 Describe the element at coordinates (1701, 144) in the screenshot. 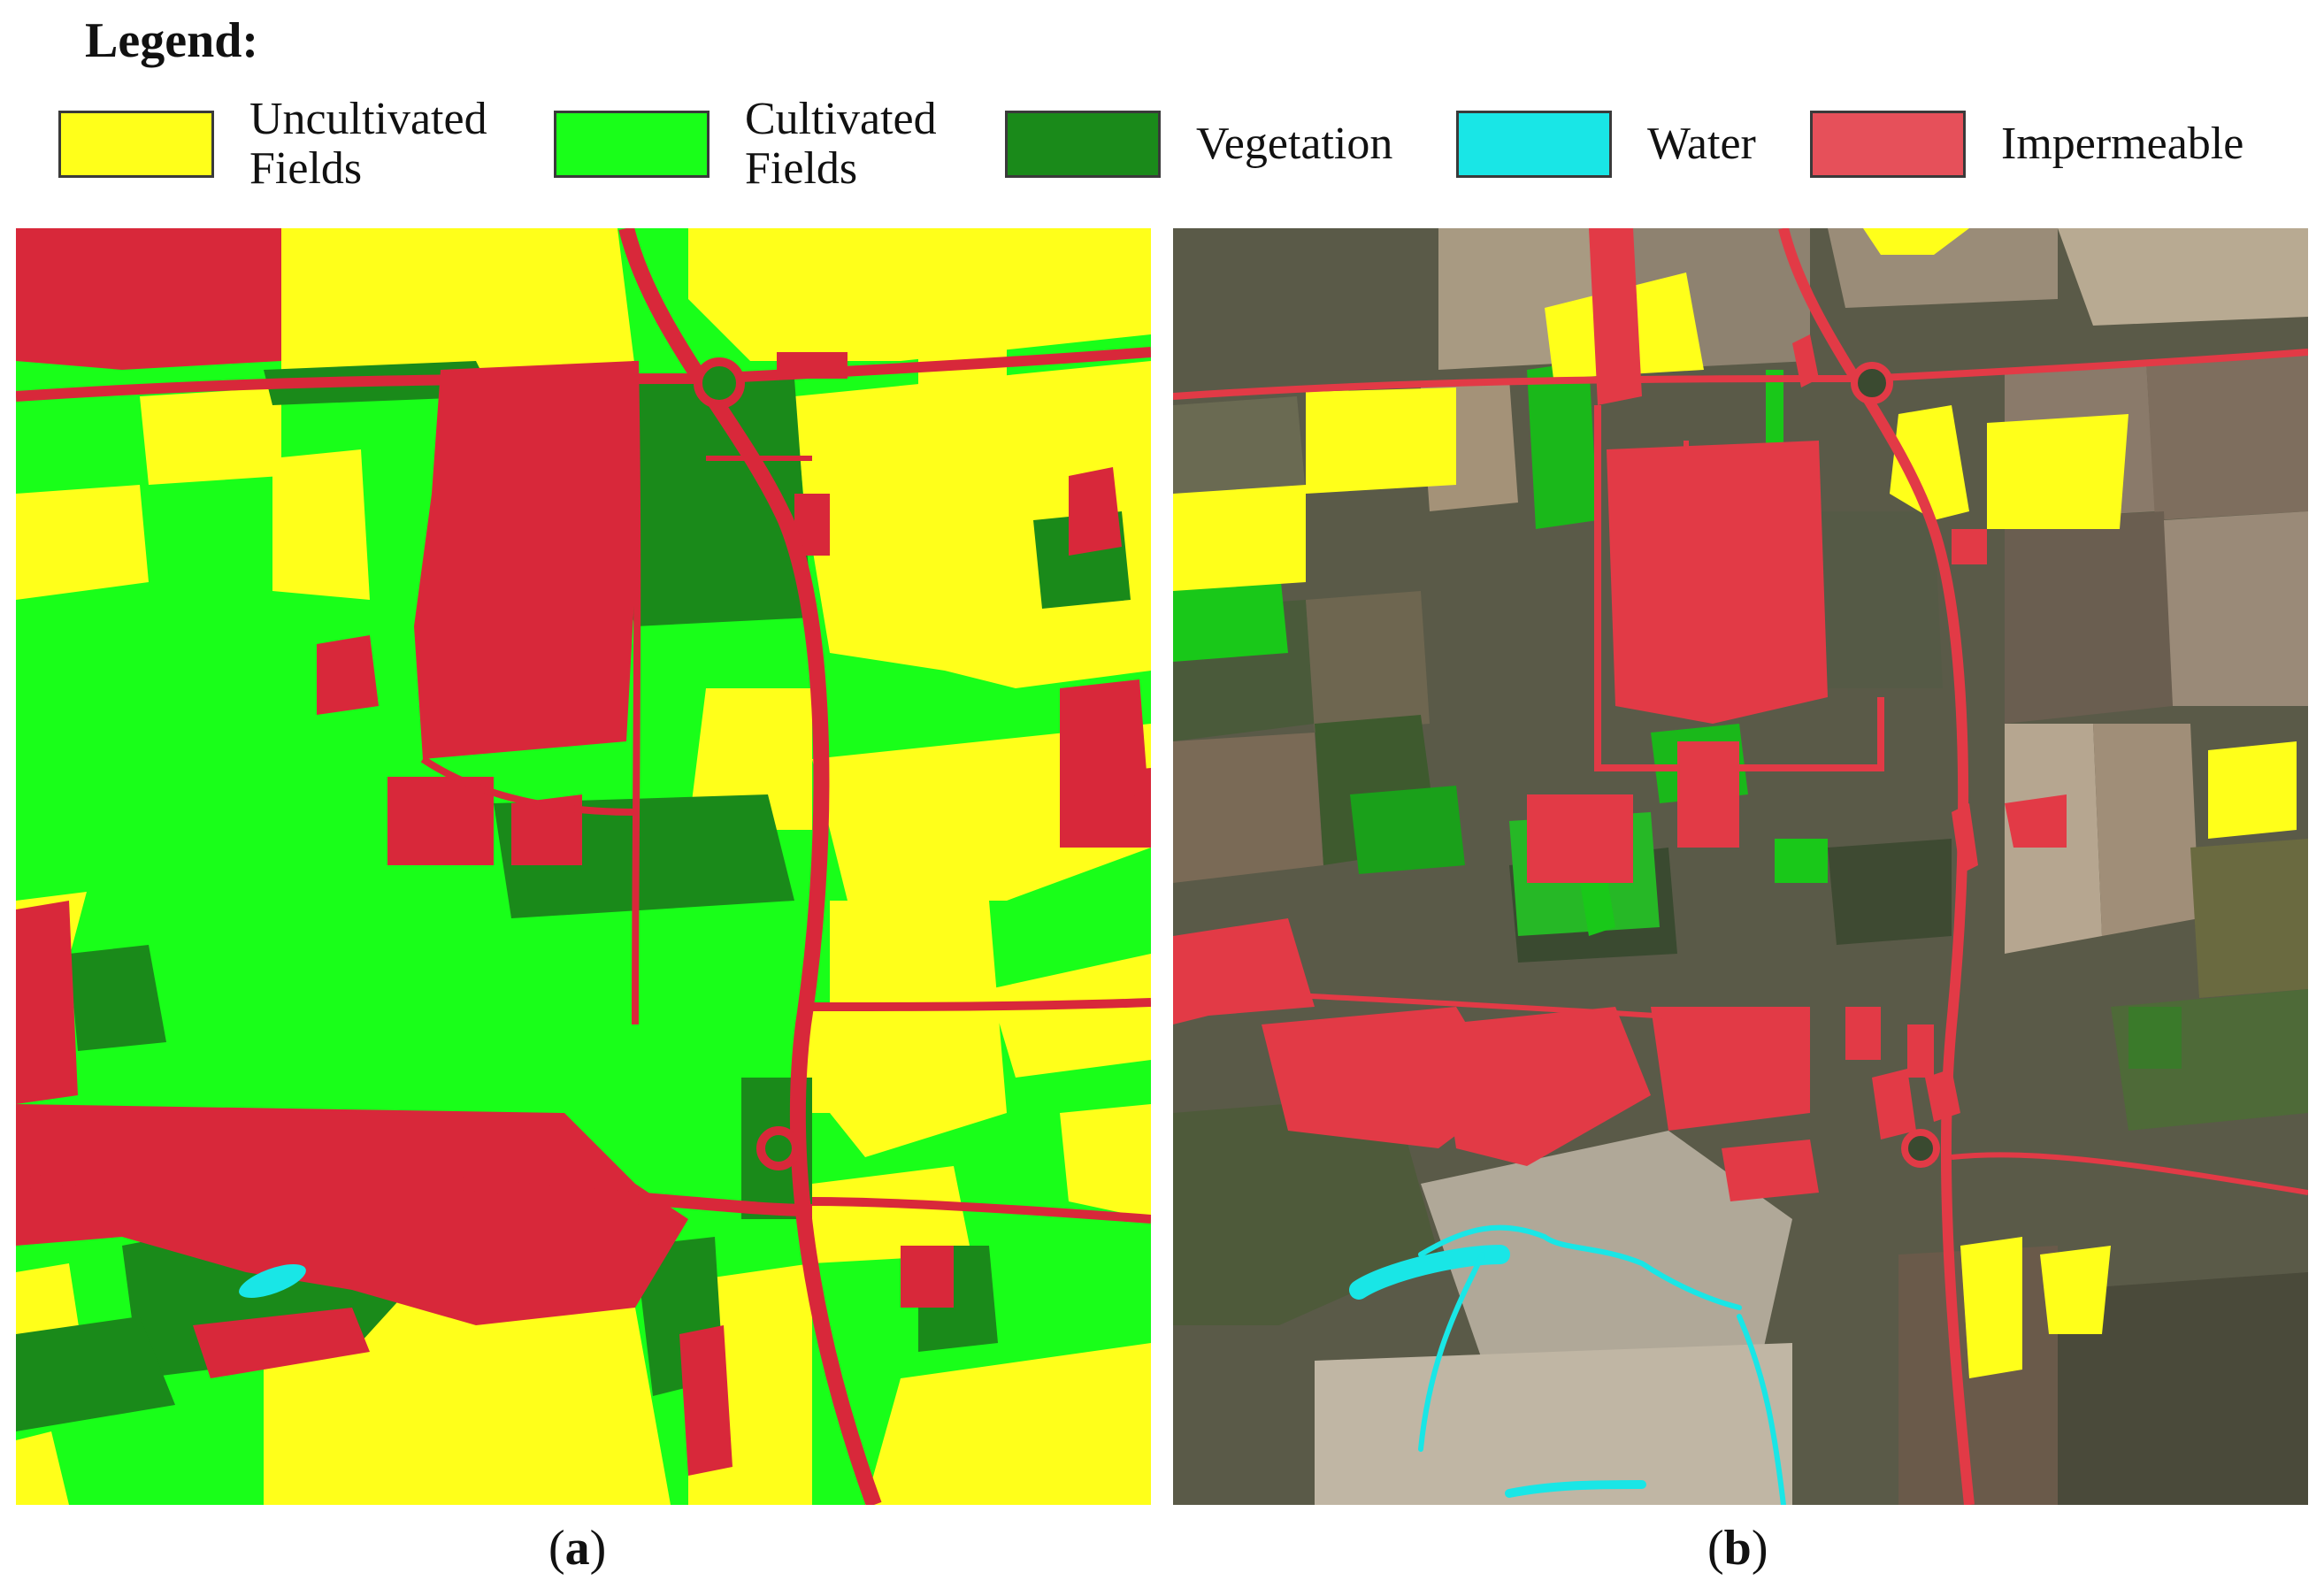

I see `legend-label-water: Water` at that location.